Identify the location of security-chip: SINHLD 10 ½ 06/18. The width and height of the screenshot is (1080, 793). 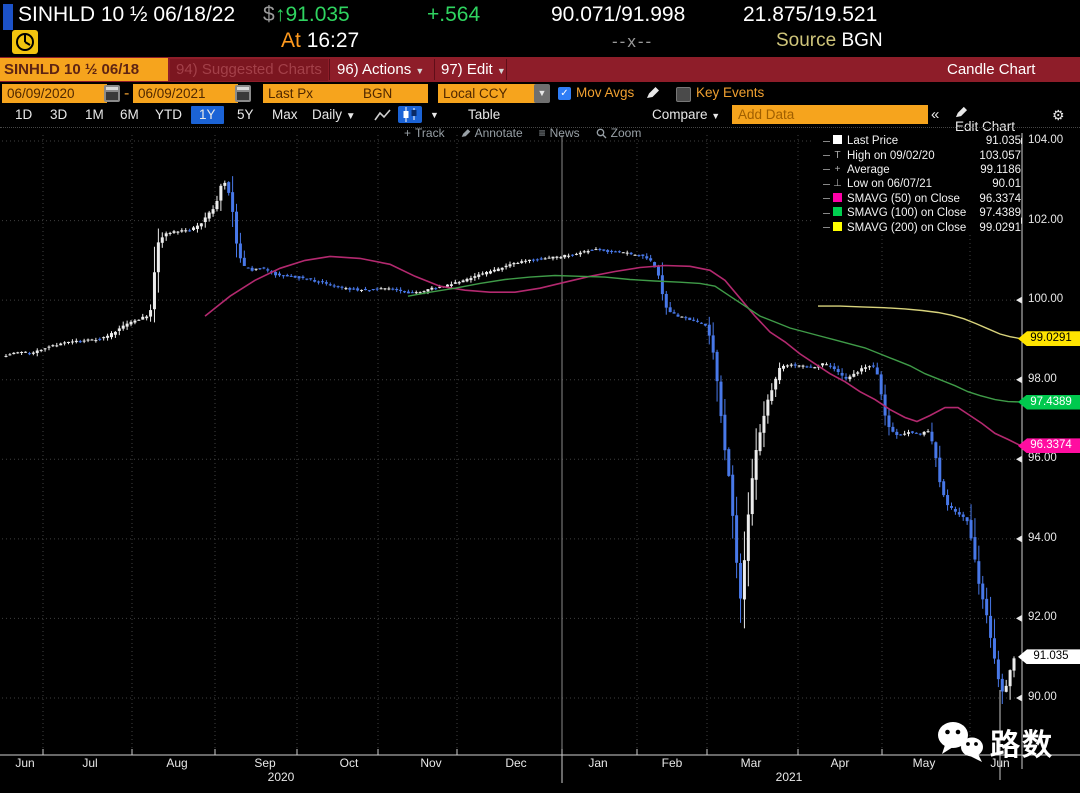
(84, 69).